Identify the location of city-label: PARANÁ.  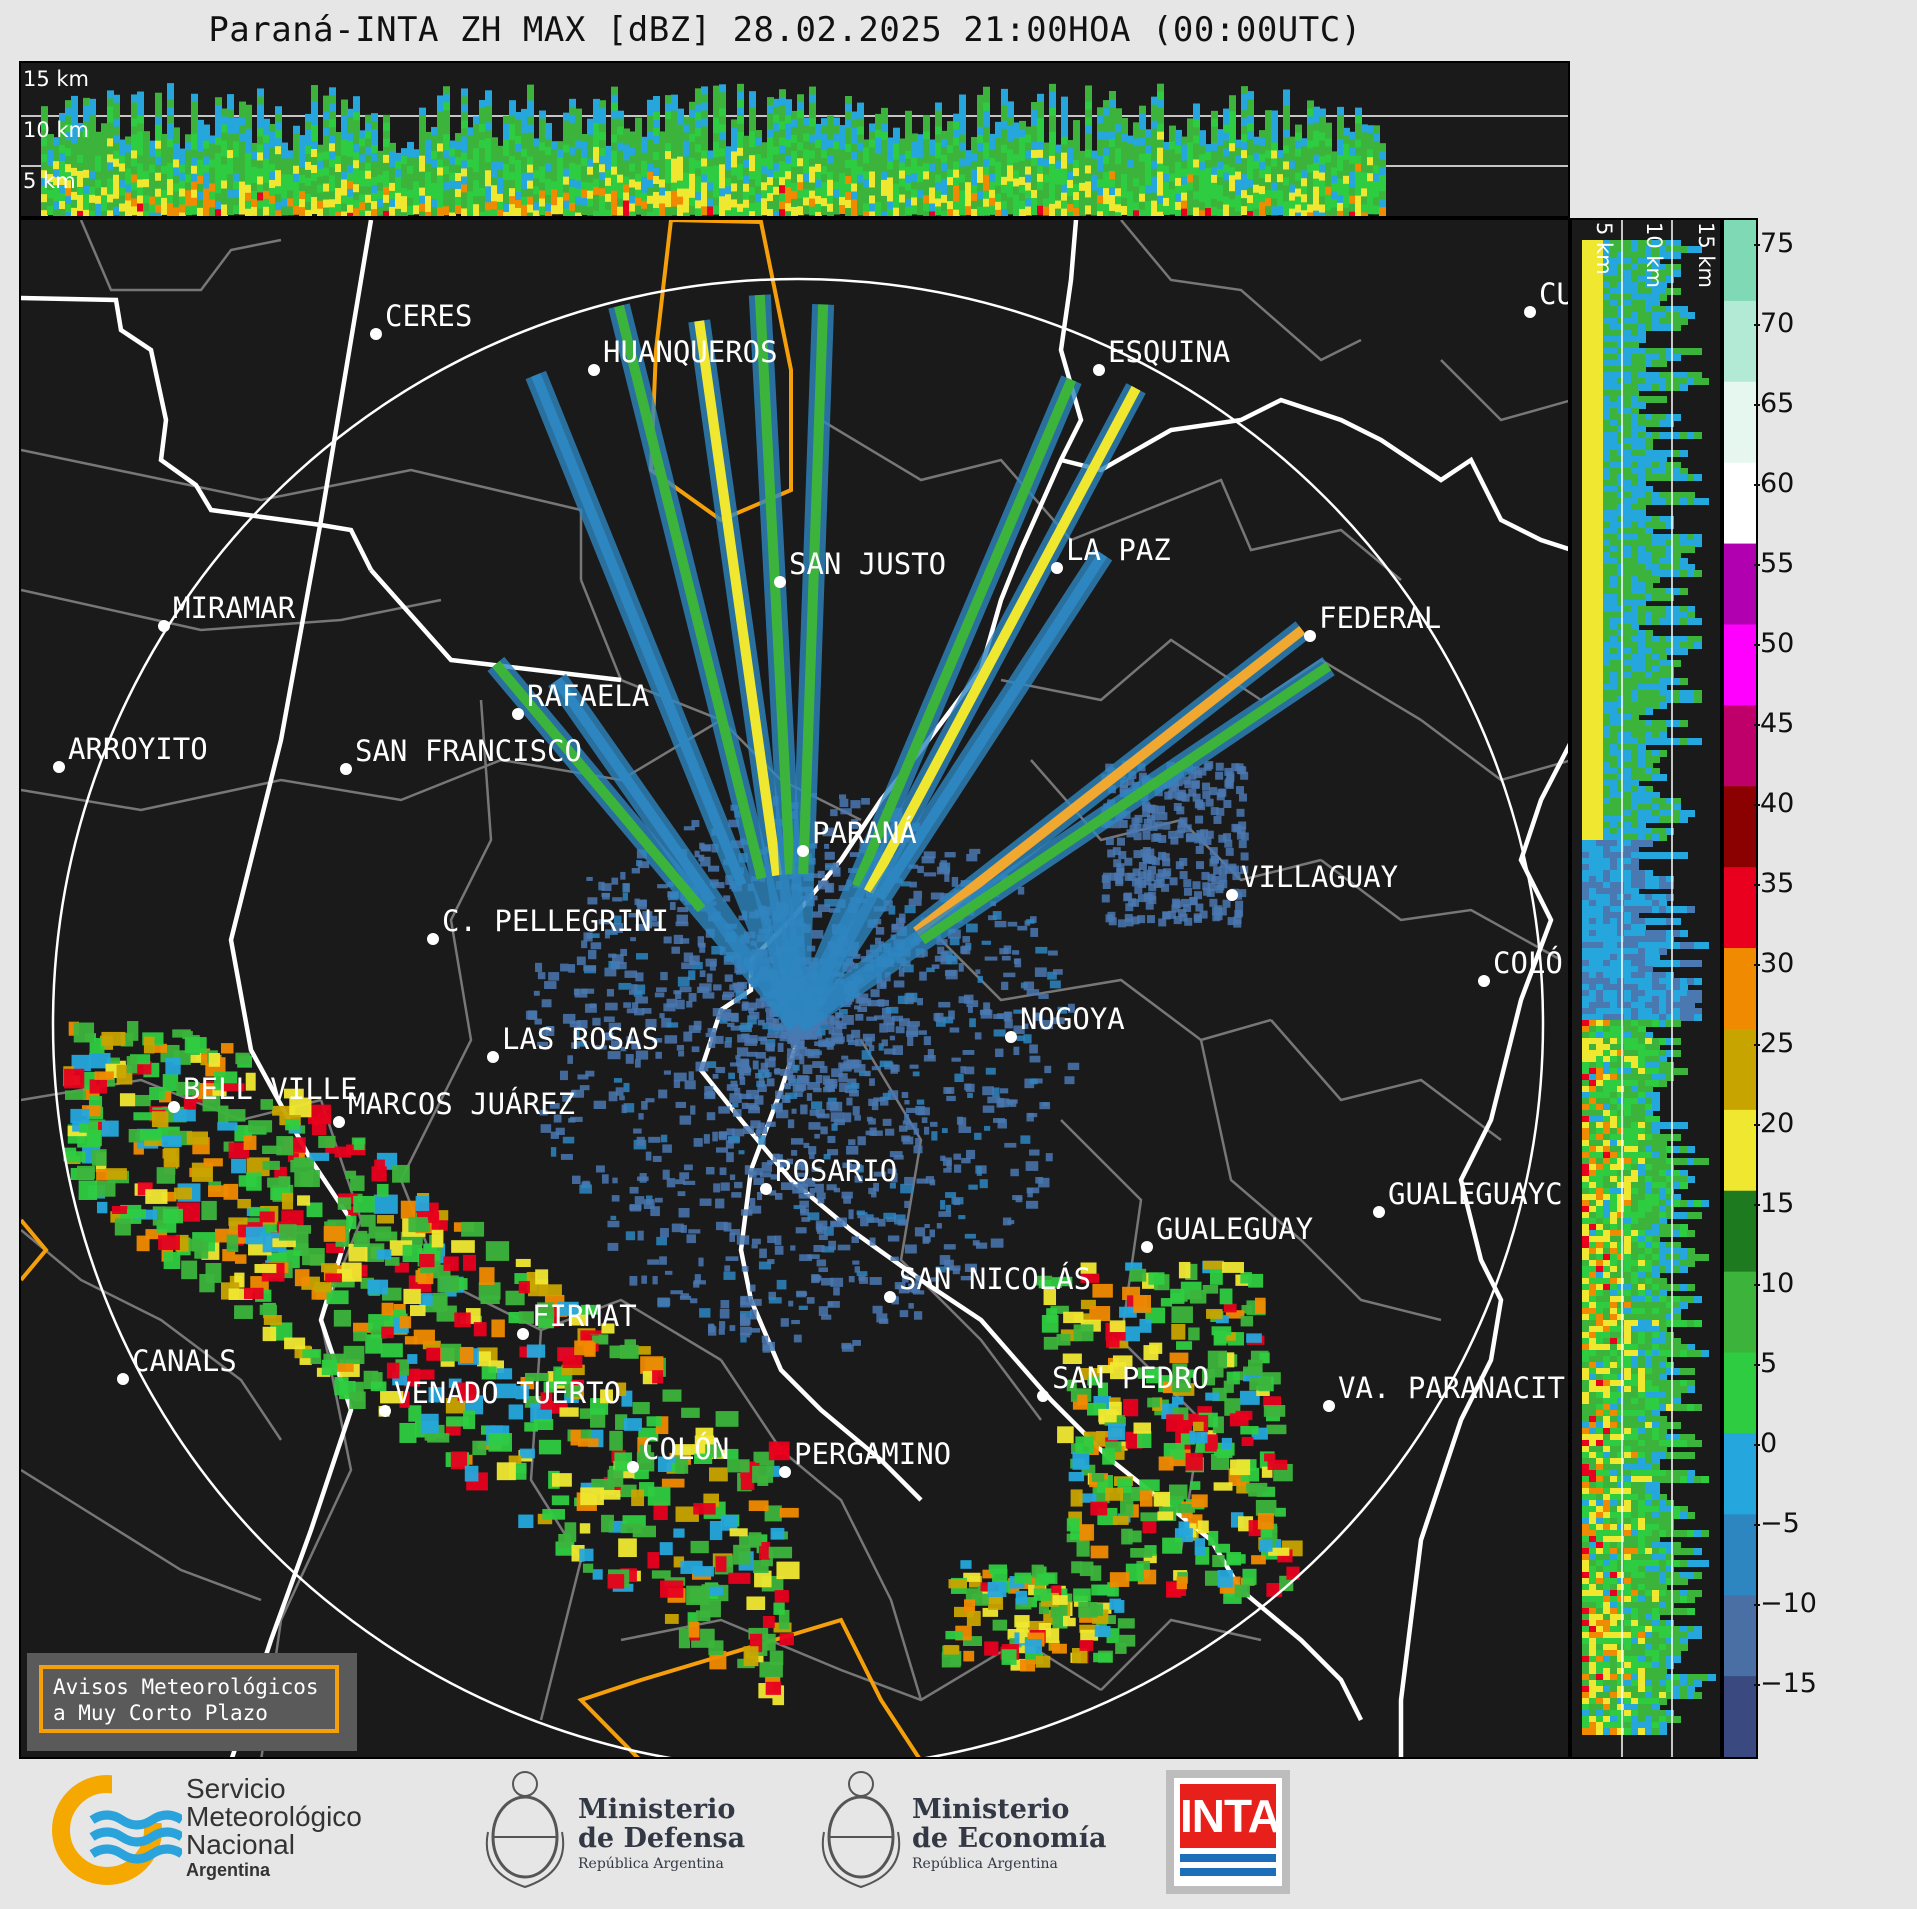
(864, 833).